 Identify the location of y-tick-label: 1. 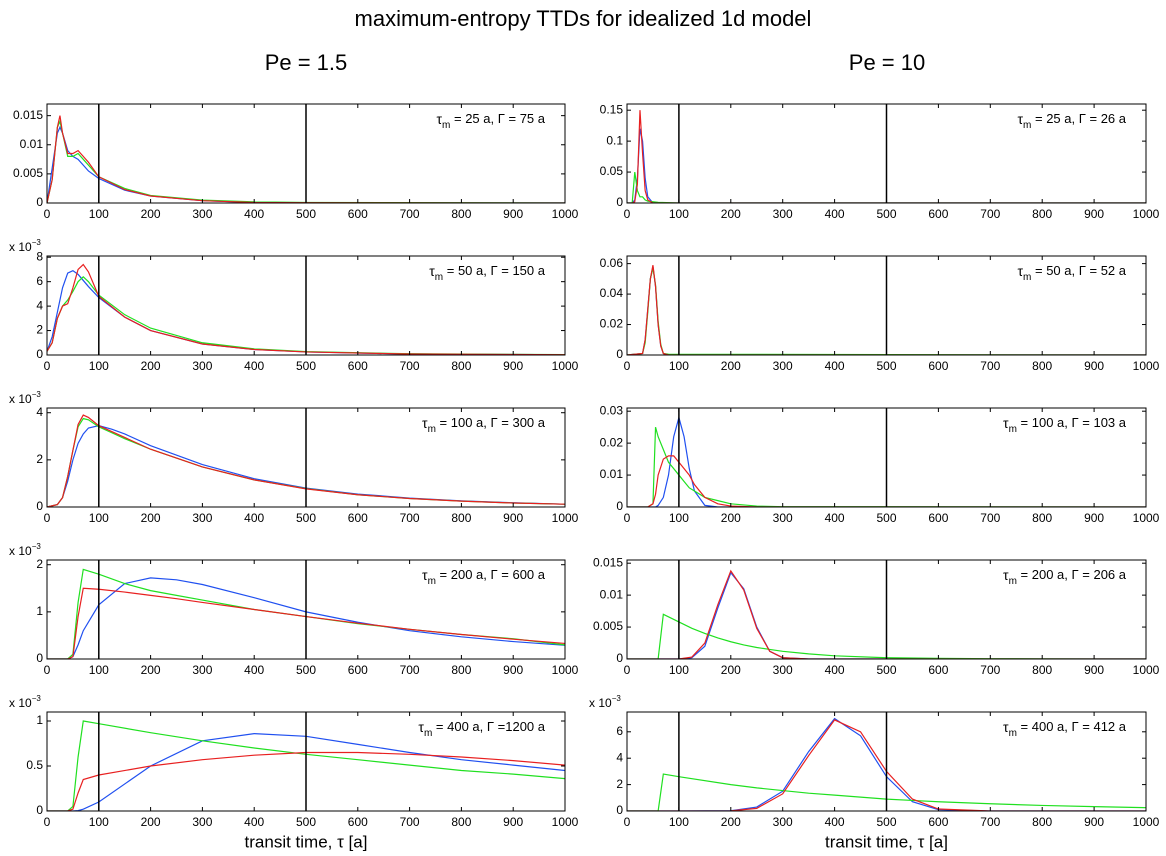
(39, 720).